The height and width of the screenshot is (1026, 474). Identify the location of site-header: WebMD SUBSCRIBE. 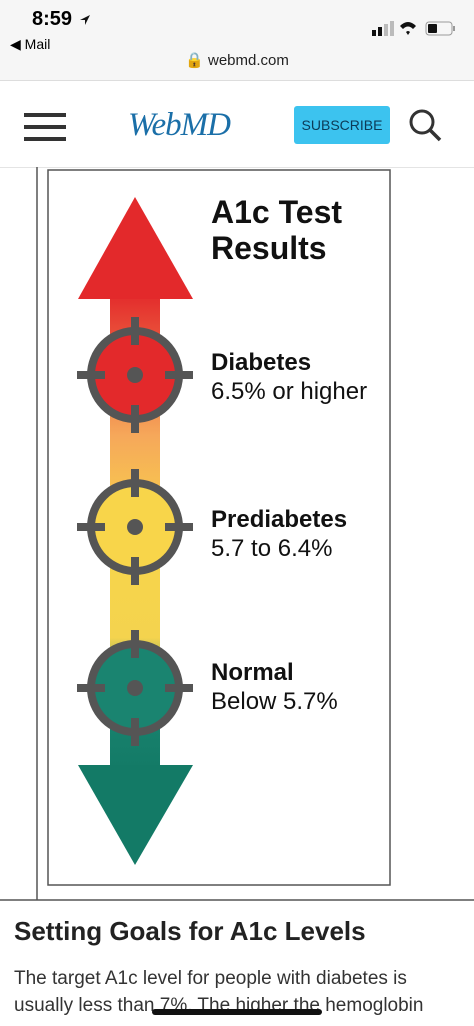
(237, 124).